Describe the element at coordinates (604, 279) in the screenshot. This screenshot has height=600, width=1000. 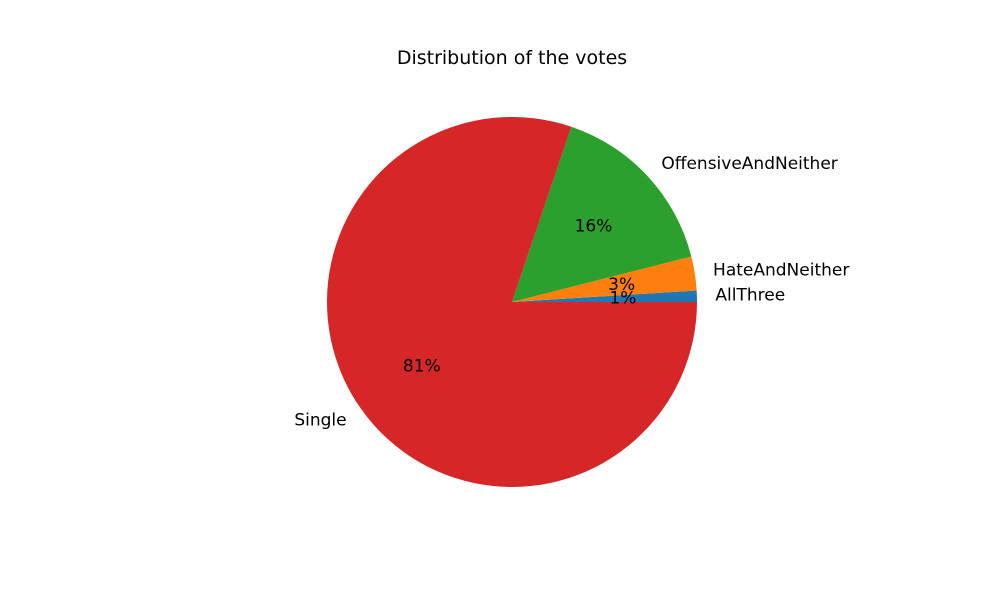
I see `pie-slice-hate-and-neither` at that location.